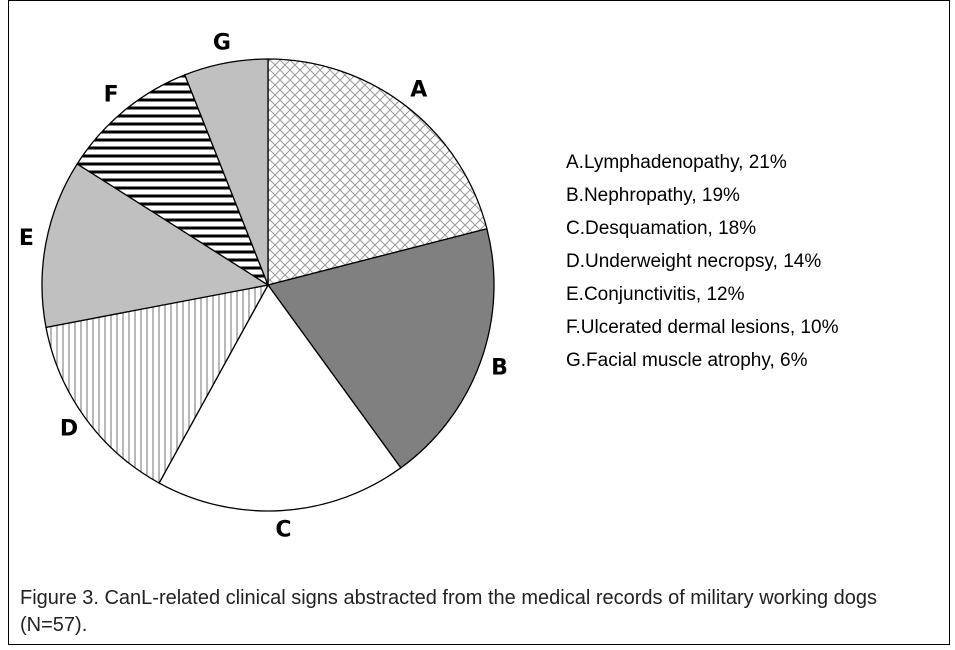  I want to click on slice-label: F, so click(111, 94).